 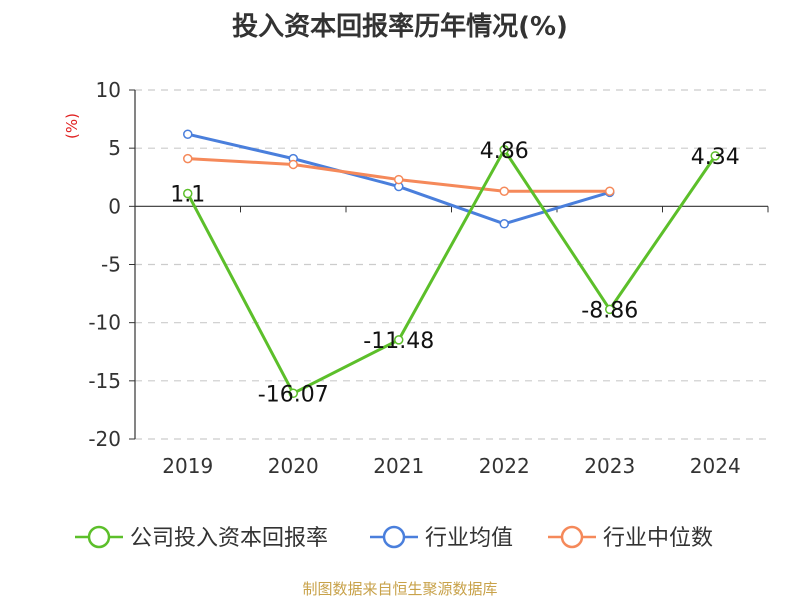 What do you see at coordinates (398, 341) in the screenshot?
I see `data-label: -11.48` at bounding box center [398, 341].